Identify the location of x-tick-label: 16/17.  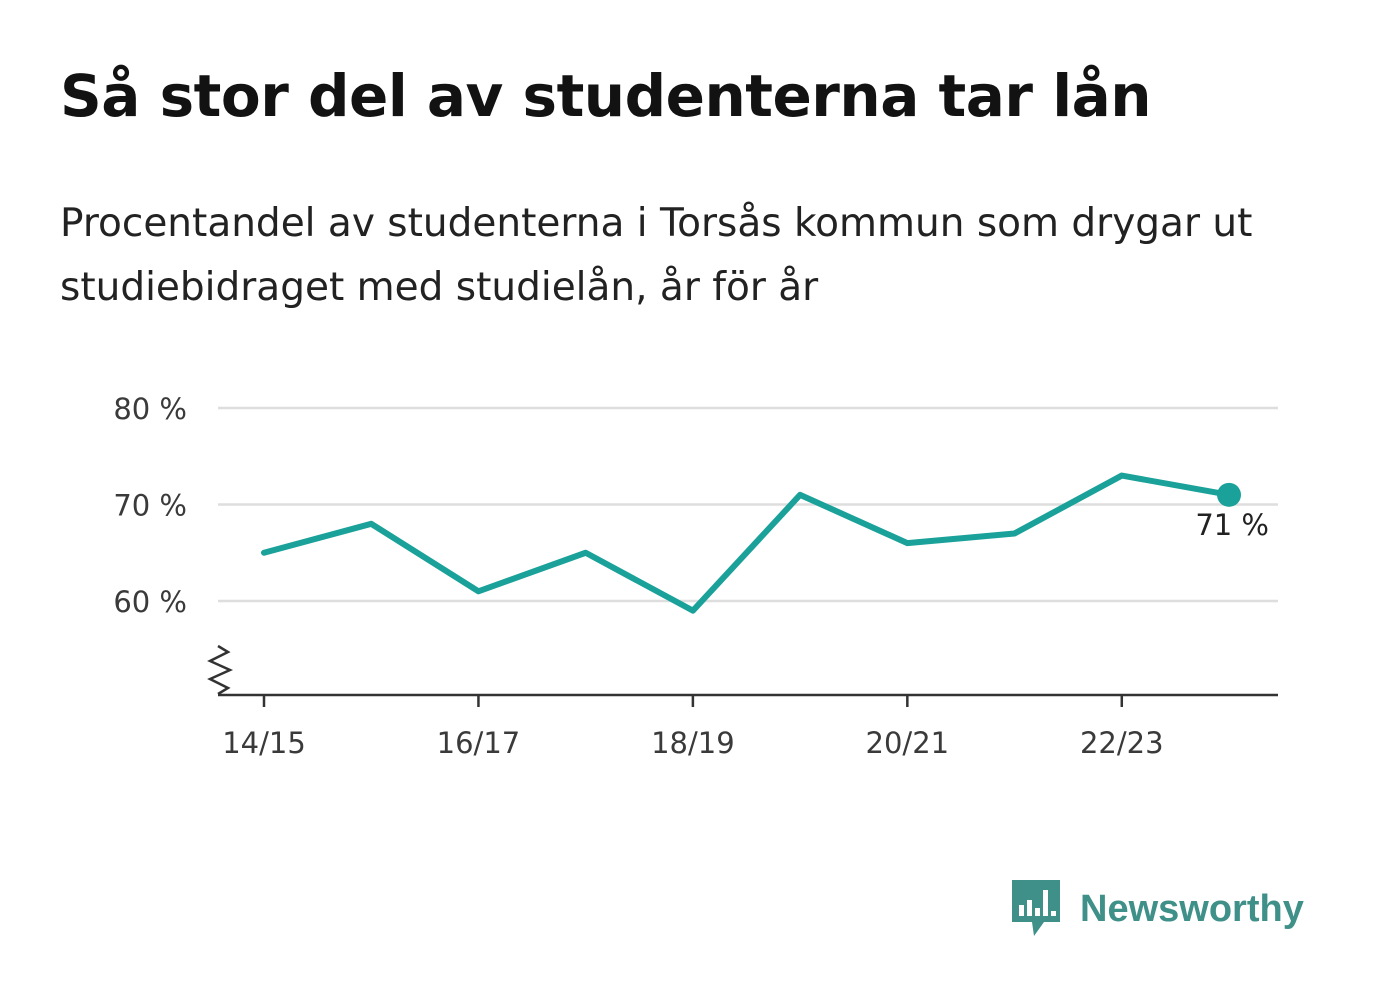
(479, 743).